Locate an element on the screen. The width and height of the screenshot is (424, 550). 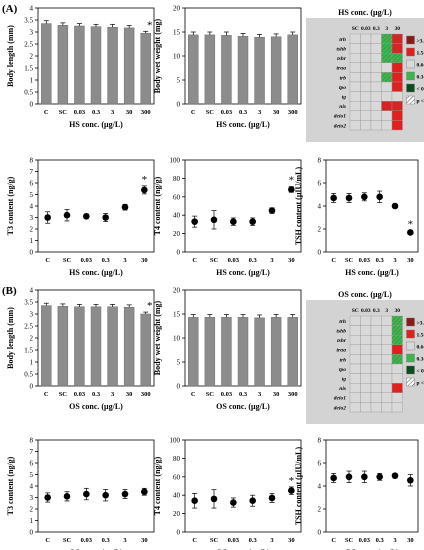
y-tick-label: 20 is located at coordinates (177, 234).